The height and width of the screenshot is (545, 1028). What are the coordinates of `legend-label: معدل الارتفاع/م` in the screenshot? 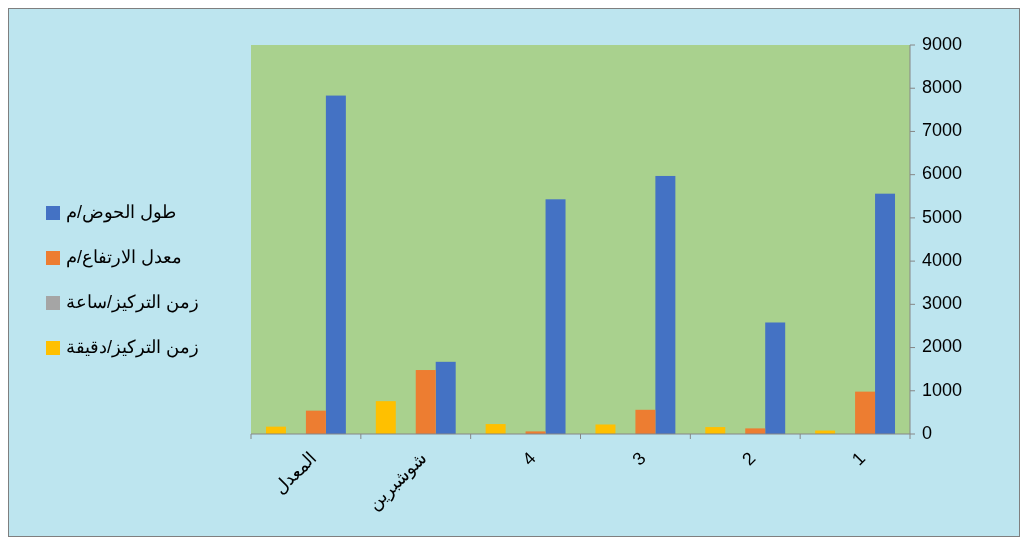 It's located at (124, 257).